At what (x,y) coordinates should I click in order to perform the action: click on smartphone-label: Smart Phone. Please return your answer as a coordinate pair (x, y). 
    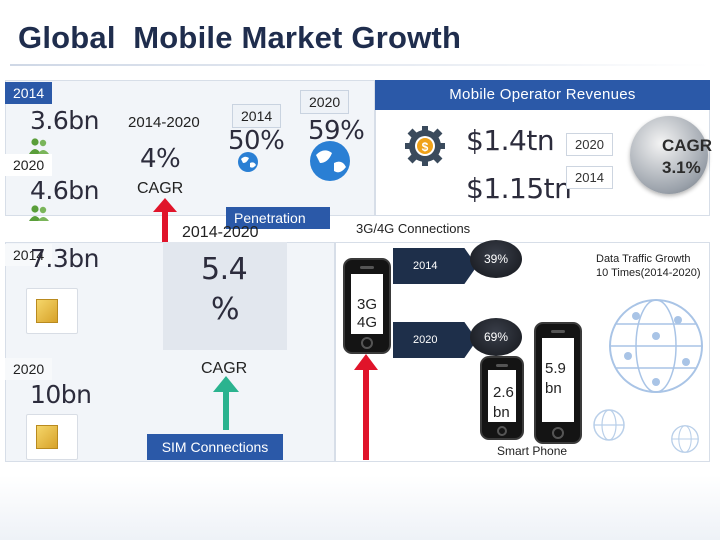
    Looking at the image, I should click on (532, 451).